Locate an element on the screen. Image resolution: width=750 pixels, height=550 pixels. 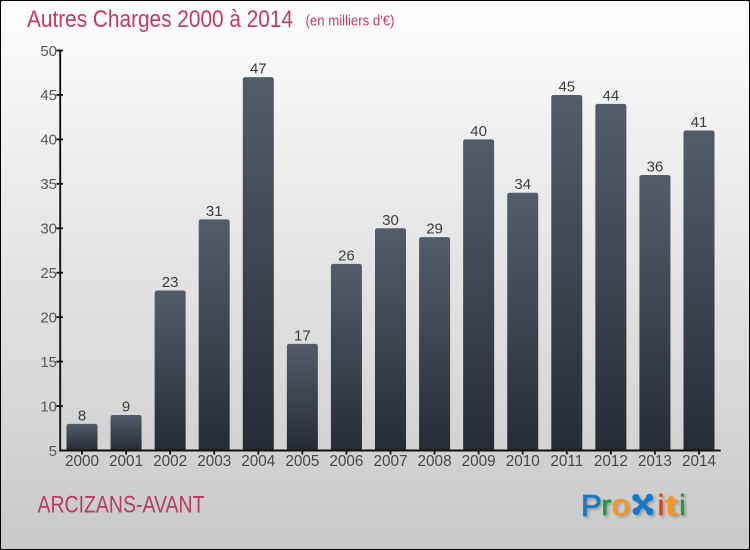
svg-text: 2008 is located at coordinates (435, 461).